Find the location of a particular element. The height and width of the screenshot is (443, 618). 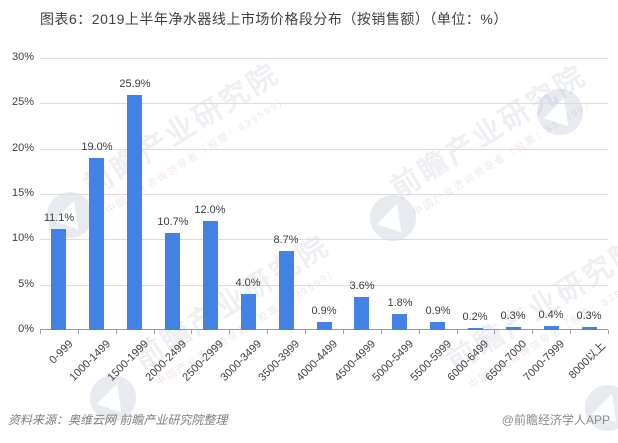

bar-1500-1999 is located at coordinates (134, 212).